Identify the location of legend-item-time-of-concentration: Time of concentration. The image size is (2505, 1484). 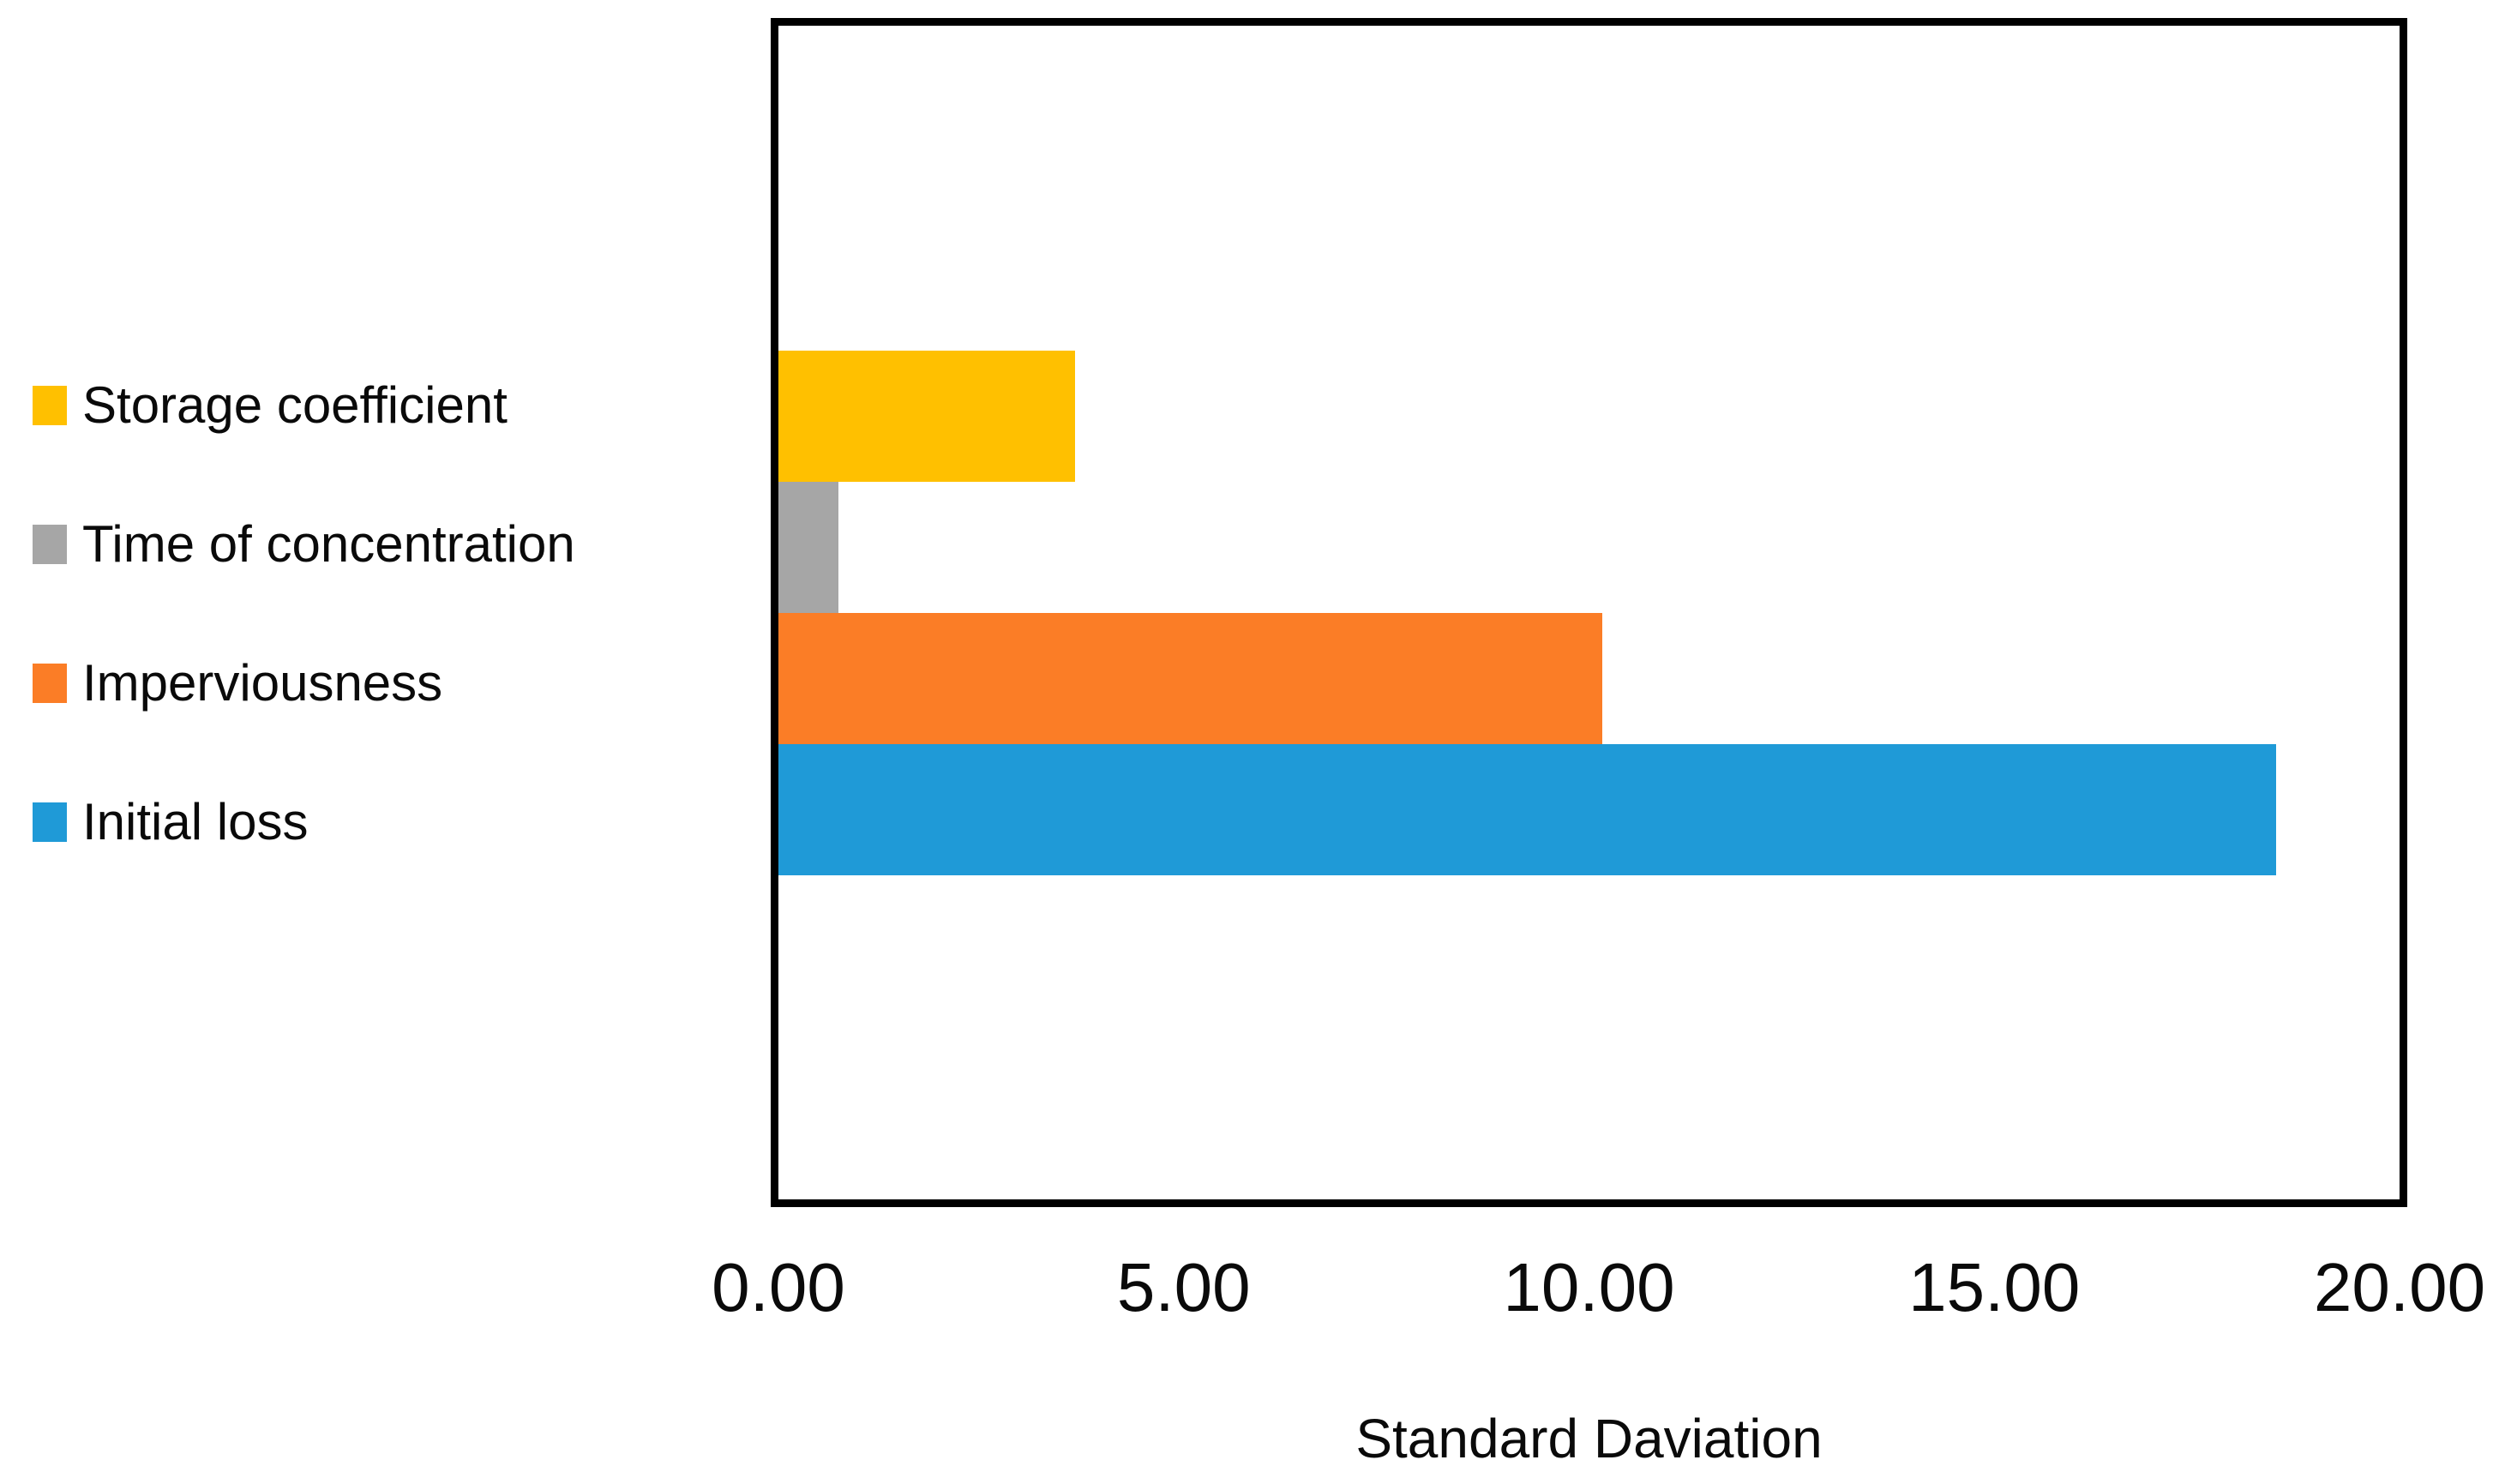
(304, 544).